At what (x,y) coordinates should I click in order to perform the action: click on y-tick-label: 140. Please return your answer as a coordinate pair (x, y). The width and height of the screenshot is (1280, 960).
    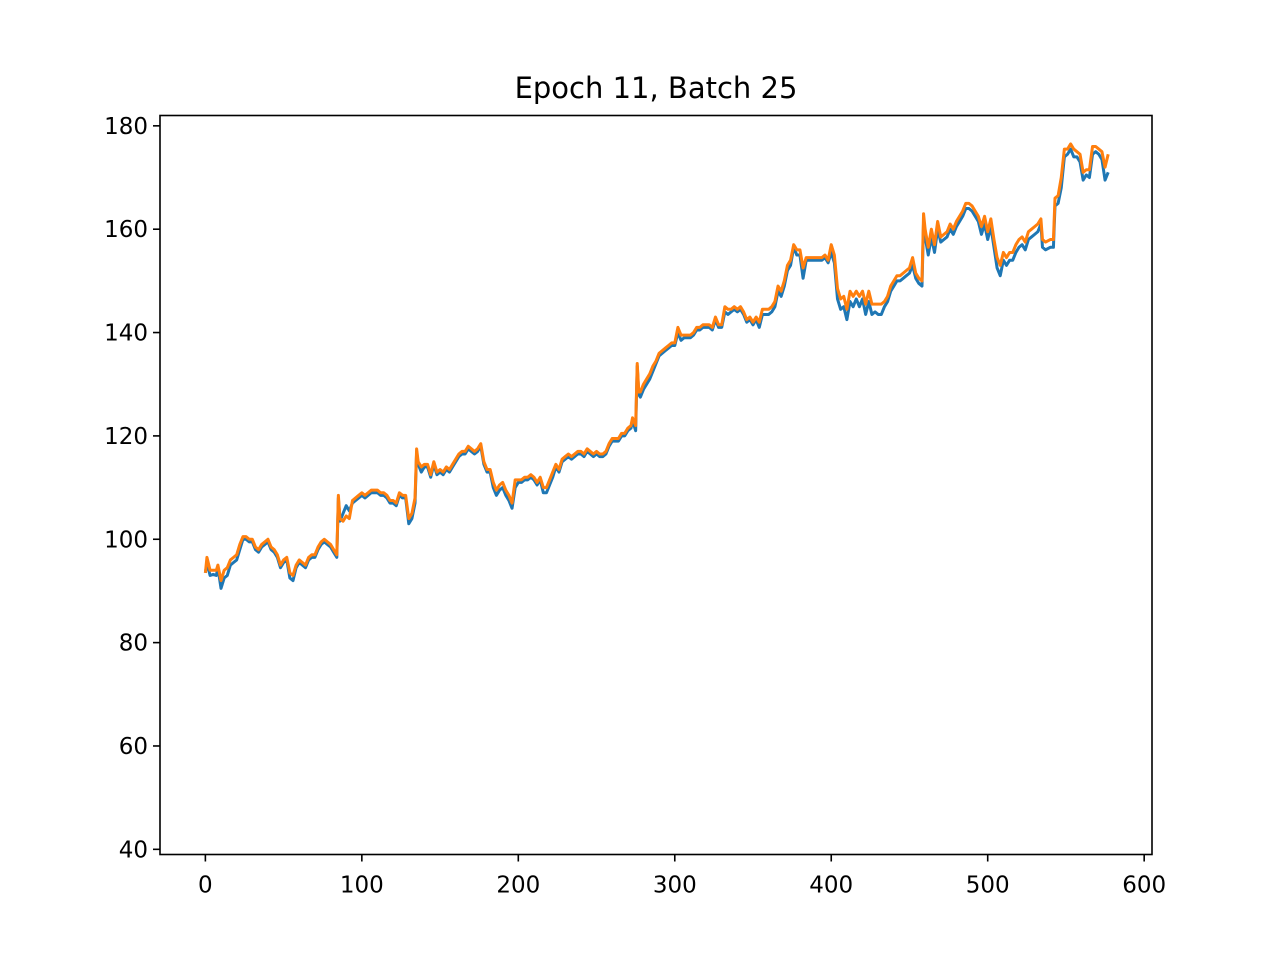
    Looking at the image, I should click on (126, 334).